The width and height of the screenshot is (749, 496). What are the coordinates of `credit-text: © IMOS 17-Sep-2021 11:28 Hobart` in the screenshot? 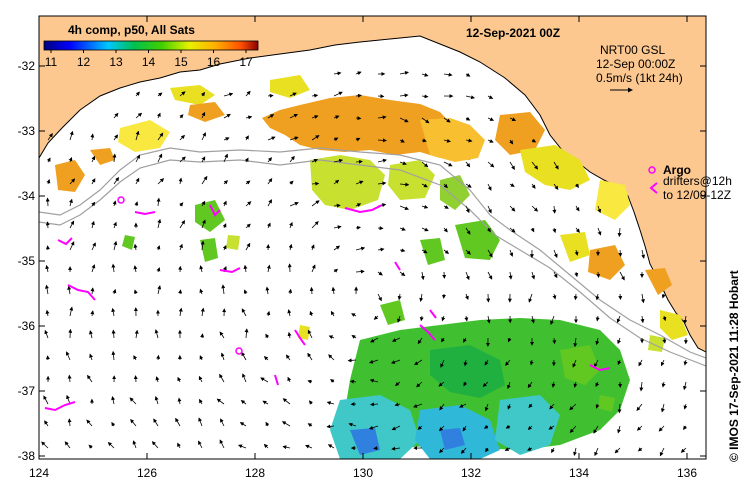 It's located at (734, 366).